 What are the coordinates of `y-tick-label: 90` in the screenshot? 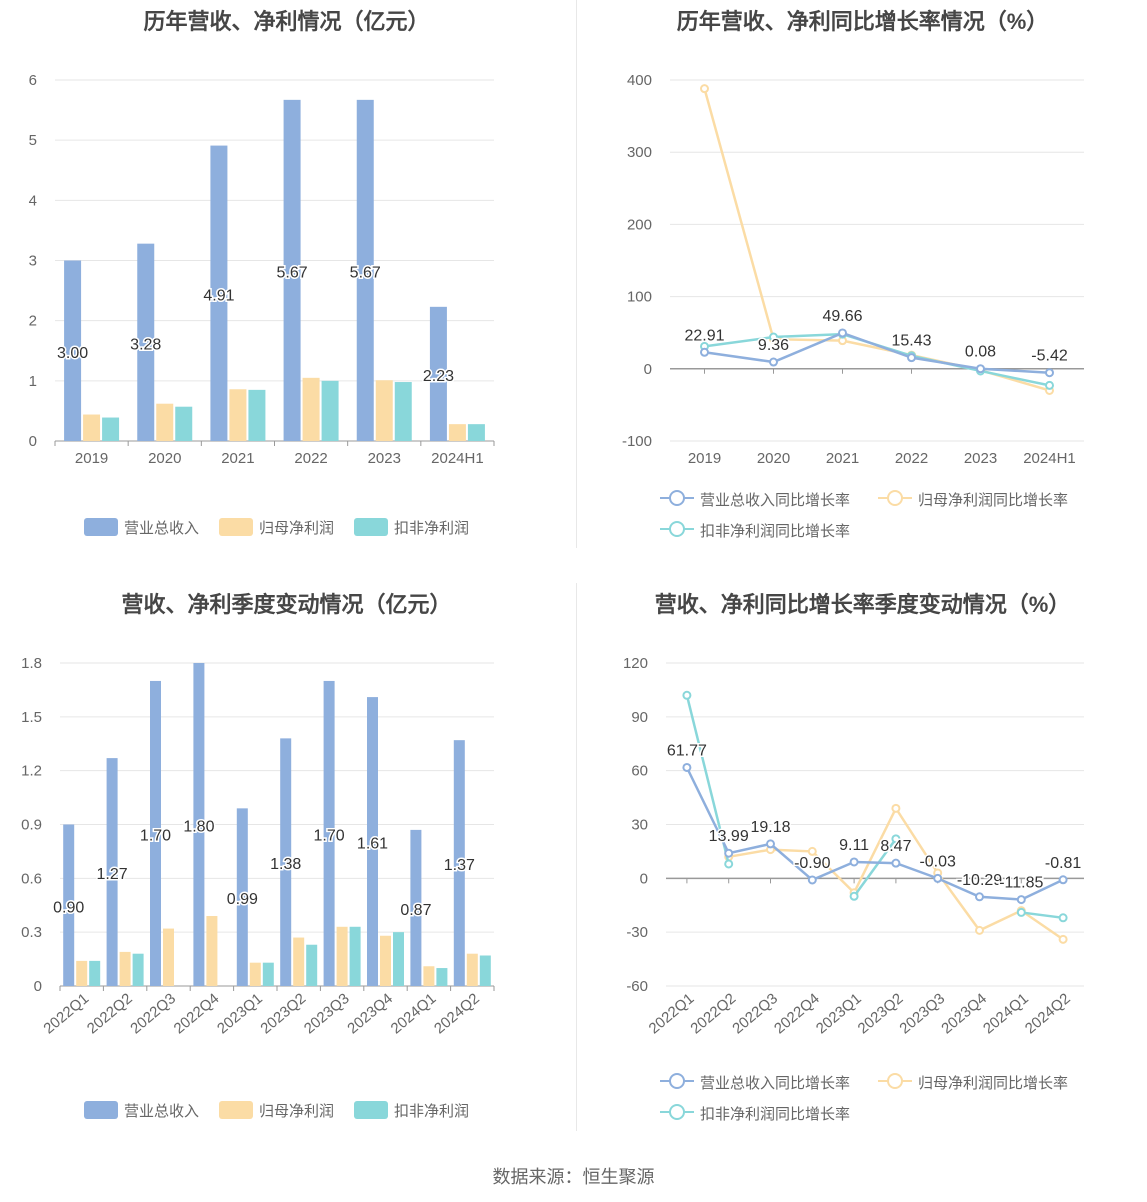 It's located at (639, 717).